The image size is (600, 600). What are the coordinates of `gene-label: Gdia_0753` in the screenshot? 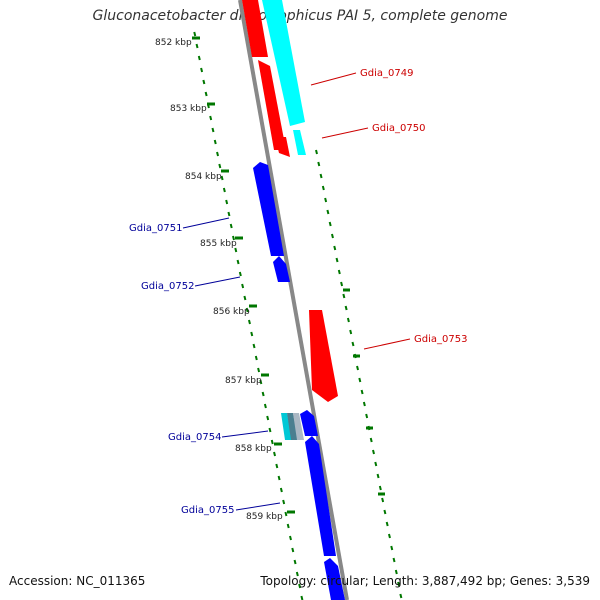 It's located at (440, 339).